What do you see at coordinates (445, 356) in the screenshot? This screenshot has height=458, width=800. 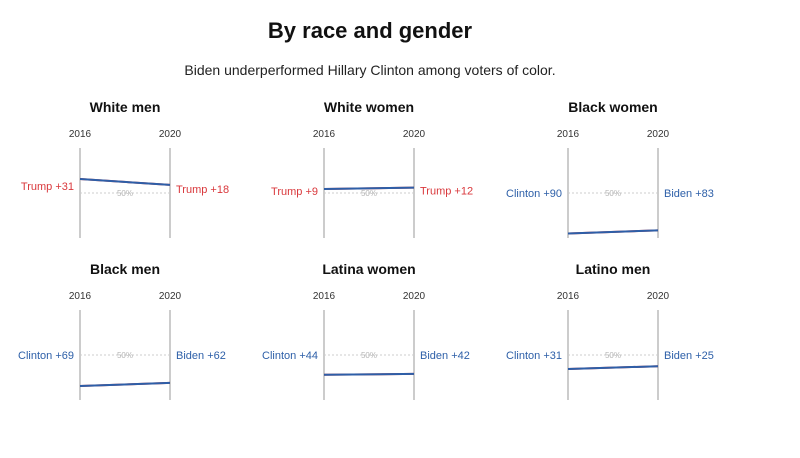 I see `margin-label-2020: Biden +42` at bounding box center [445, 356].